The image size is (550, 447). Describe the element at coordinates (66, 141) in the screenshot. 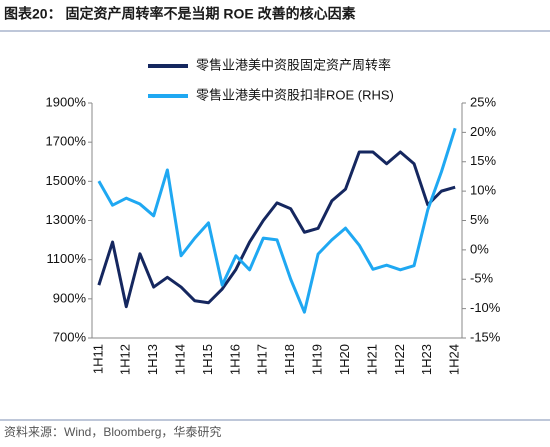

I see `y-tick-label: 1700%` at that location.